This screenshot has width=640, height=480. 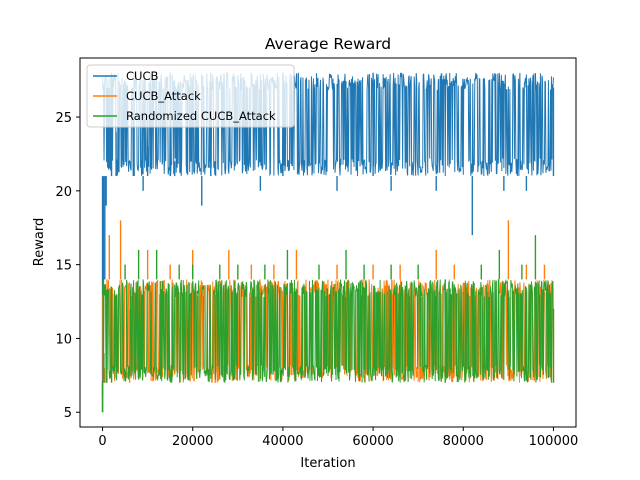 I want to click on y-tick-label: 15, so click(x=63, y=266).